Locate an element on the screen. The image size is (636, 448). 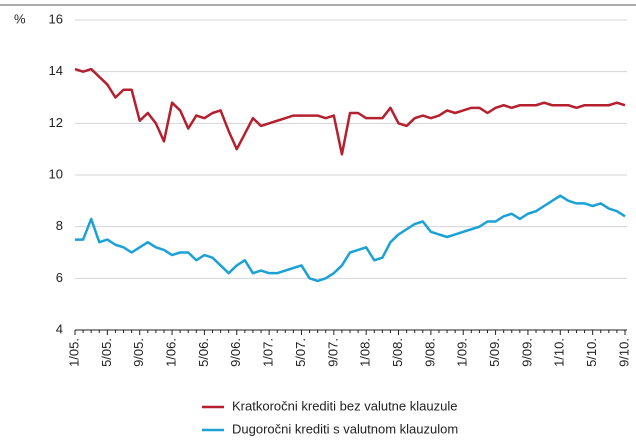
y-tick-label: 10 is located at coordinates (56, 173).